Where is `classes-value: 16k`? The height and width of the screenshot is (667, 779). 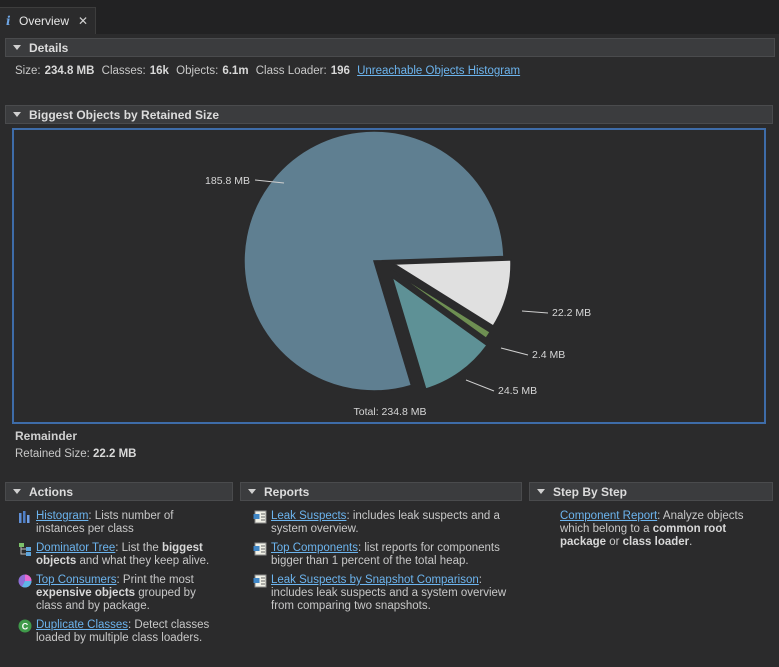 classes-value: 16k is located at coordinates (159, 71).